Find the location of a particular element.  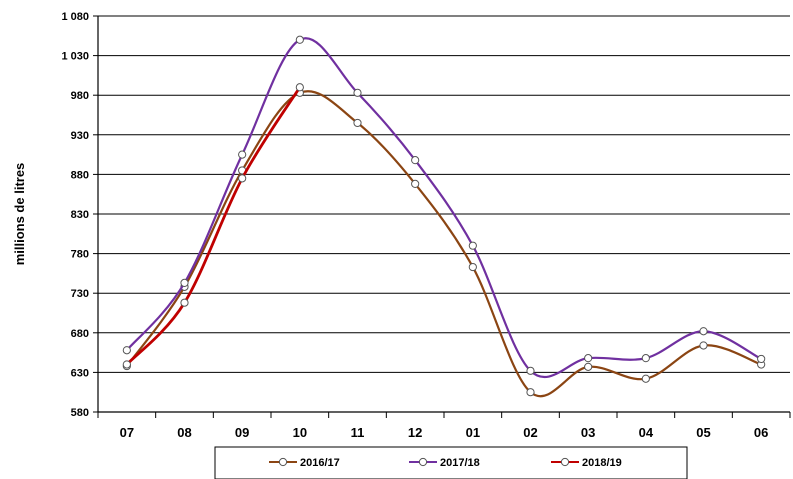

x-tick-label: 04 is located at coordinates (646, 432).